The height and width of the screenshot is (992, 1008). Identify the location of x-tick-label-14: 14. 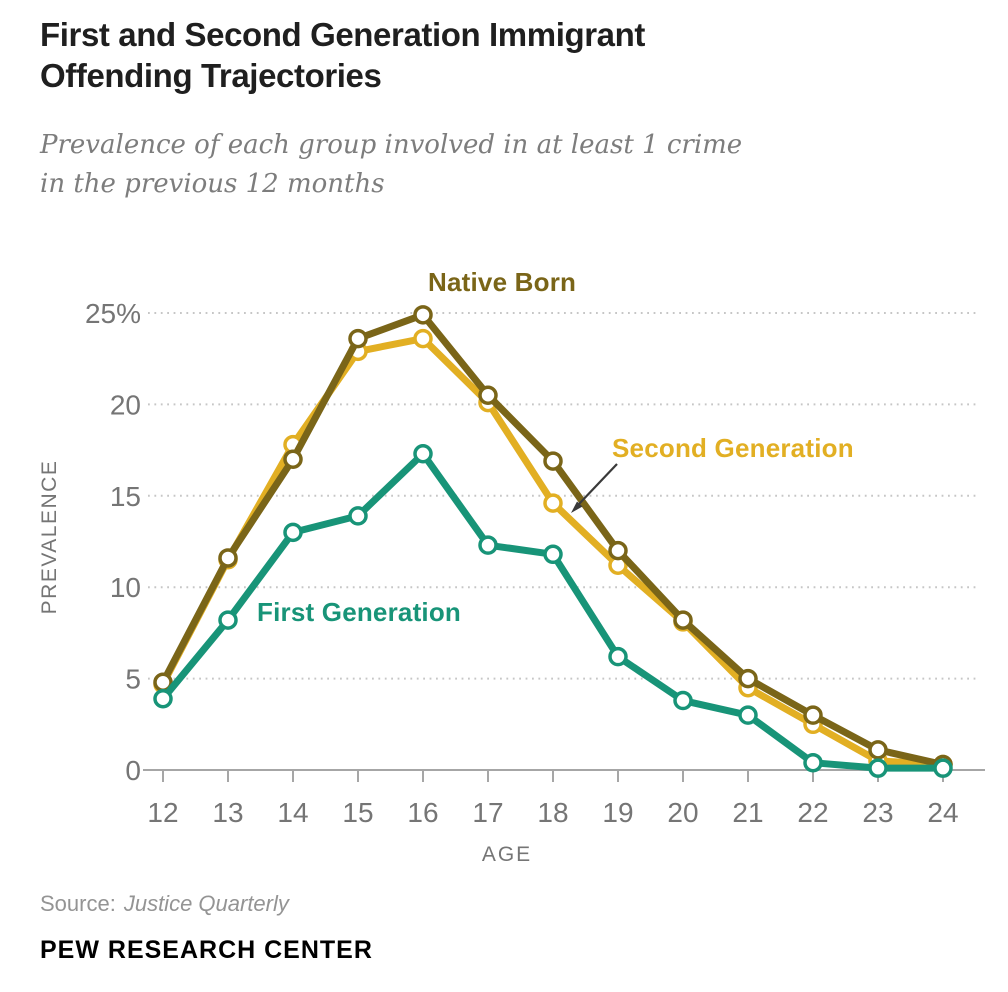
(292, 812).